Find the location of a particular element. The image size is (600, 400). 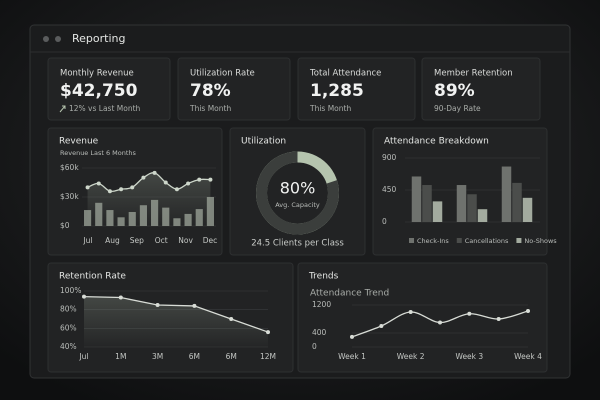

legend-label: Cancellations is located at coordinates (487, 241).